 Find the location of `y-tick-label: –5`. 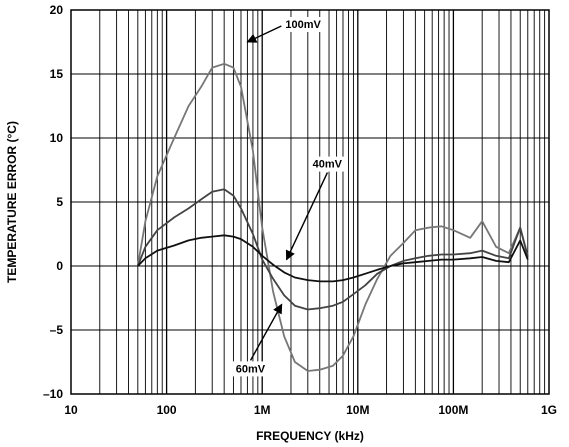

y-tick-label: –5 is located at coordinates (57, 330).